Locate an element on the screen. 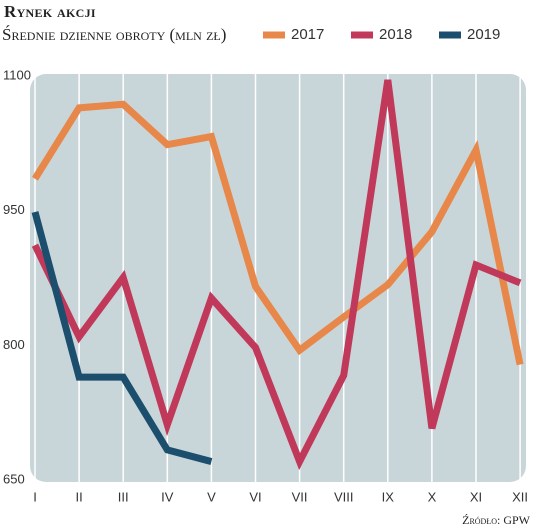 The image size is (536, 531). x-tick-label: XI is located at coordinates (476, 496).